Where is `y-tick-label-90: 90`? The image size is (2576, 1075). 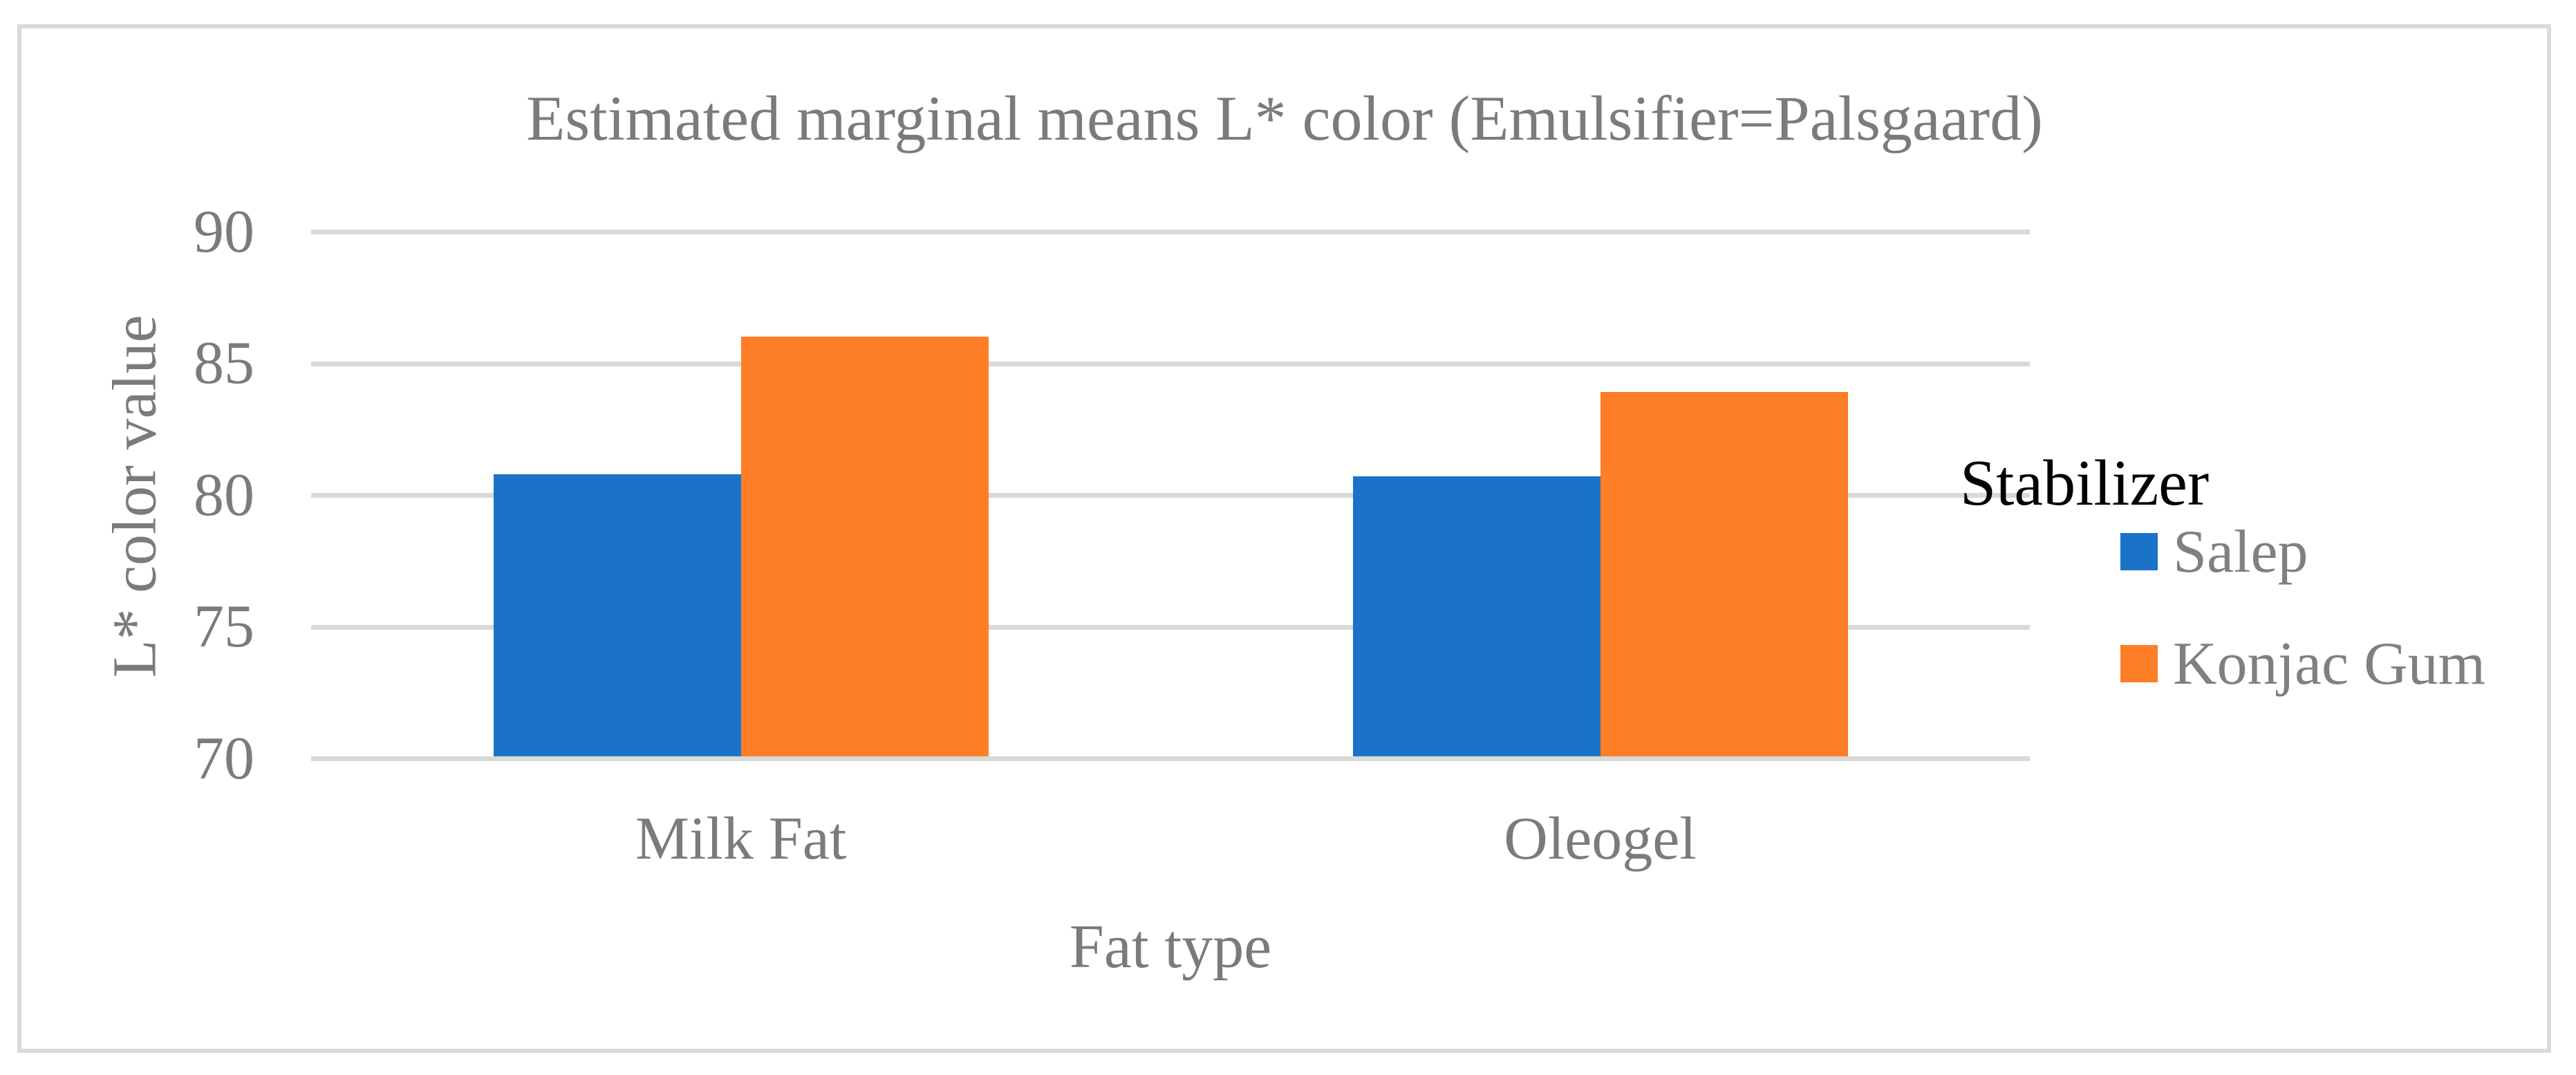
y-tick-label-90: 90 is located at coordinates (224, 231).